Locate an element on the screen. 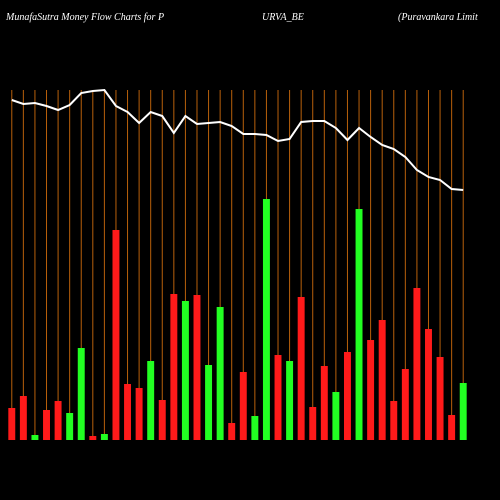  title-part: URVA_BE is located at coordinates (283, 17).